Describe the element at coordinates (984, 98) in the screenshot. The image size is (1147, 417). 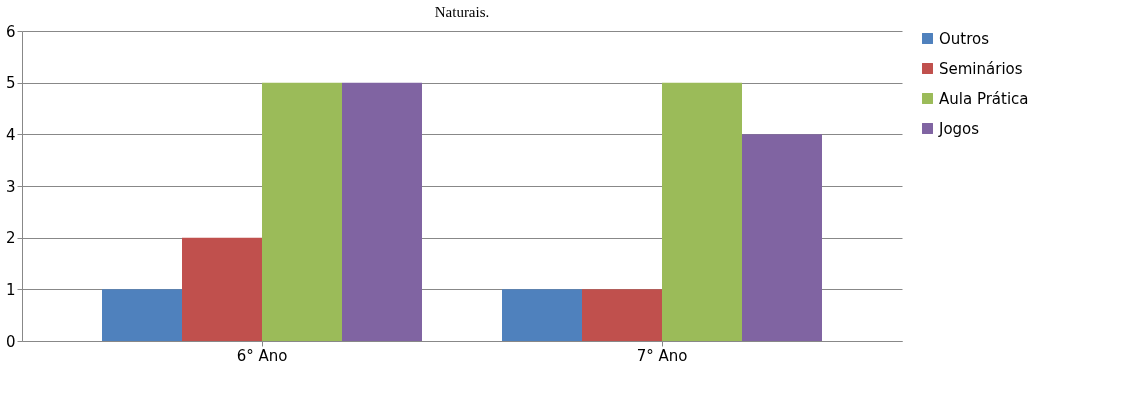
I see `legend-label: Aula Prática` at that location.